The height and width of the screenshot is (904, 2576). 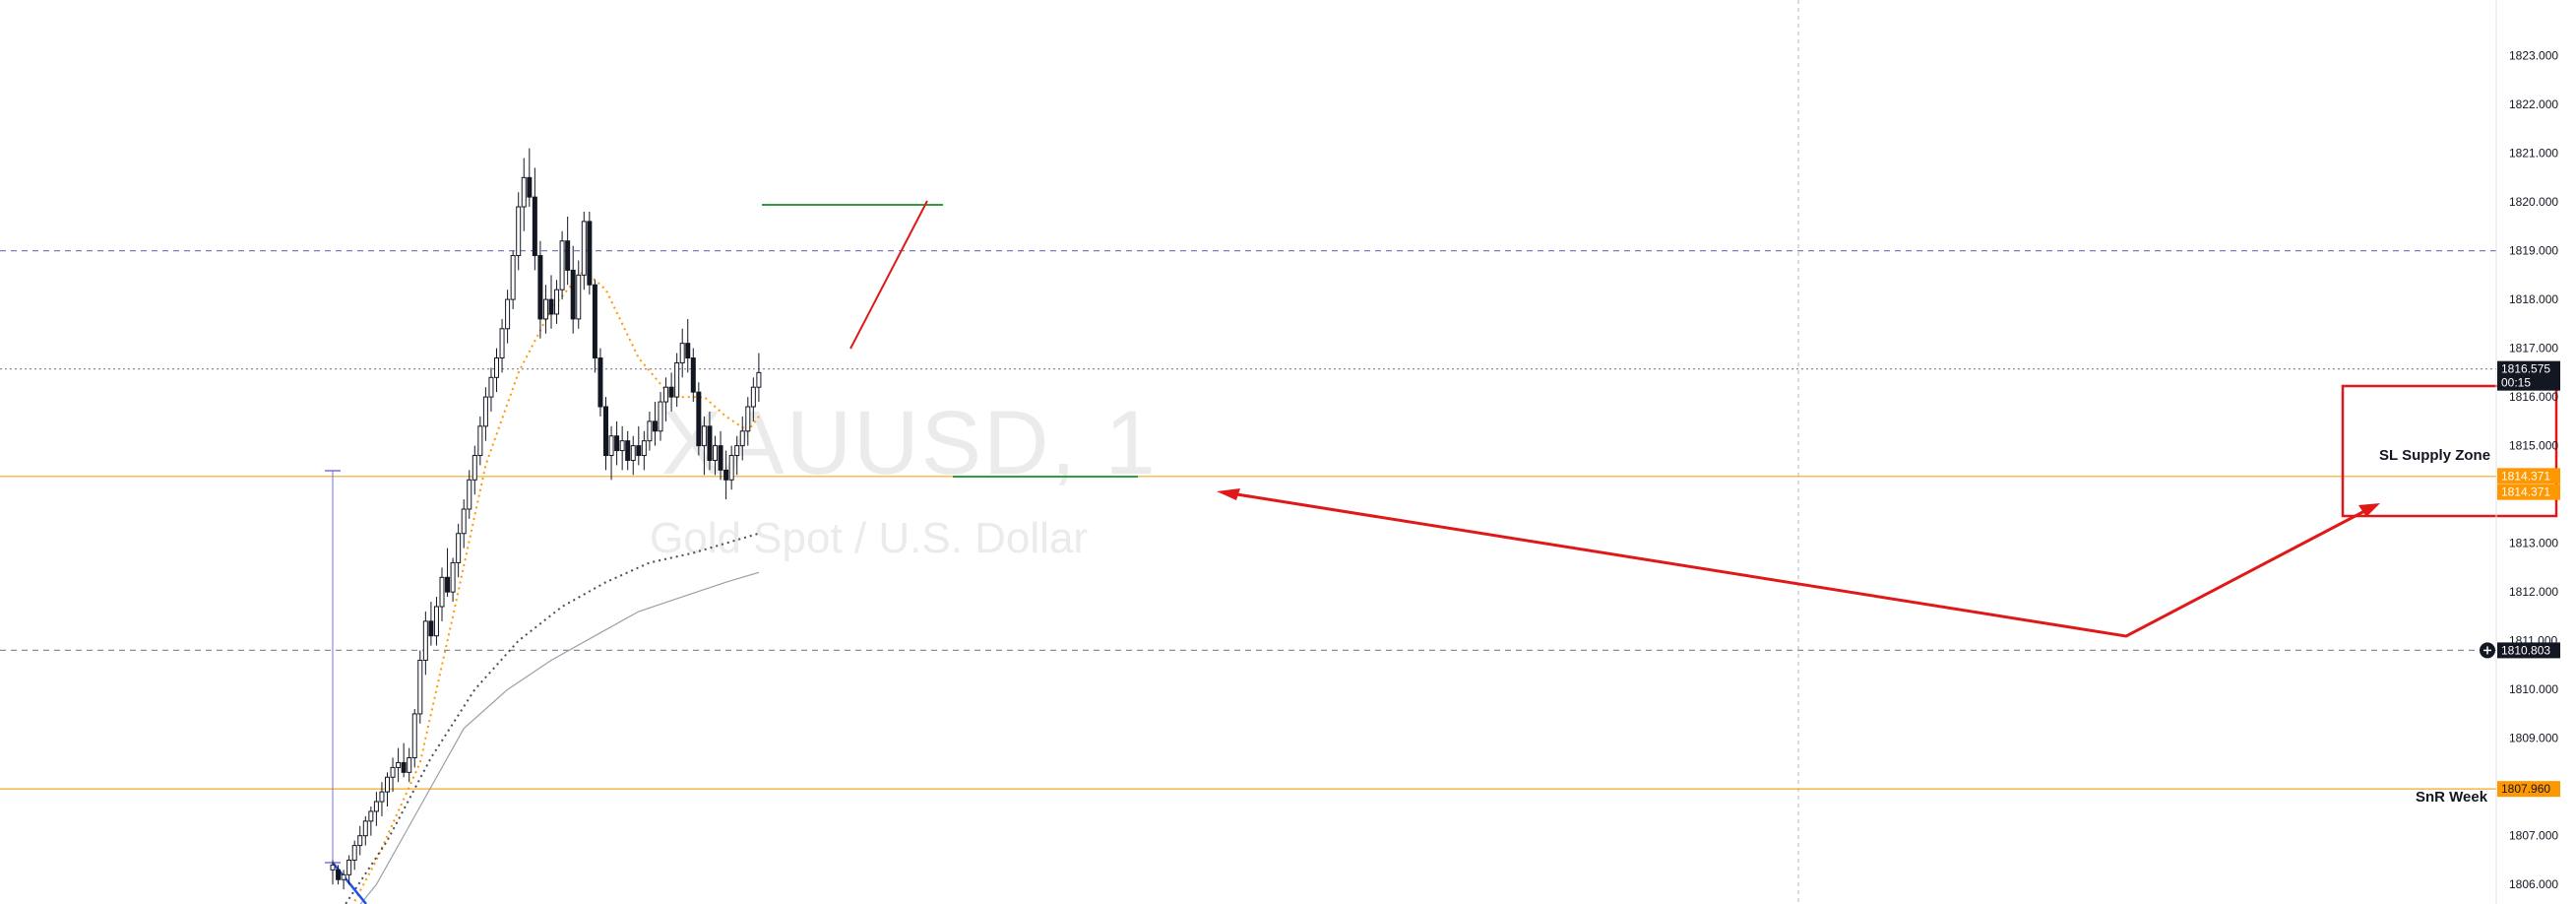 I want to click on price-tag: 1814.371, so click(x=2528, y=492).